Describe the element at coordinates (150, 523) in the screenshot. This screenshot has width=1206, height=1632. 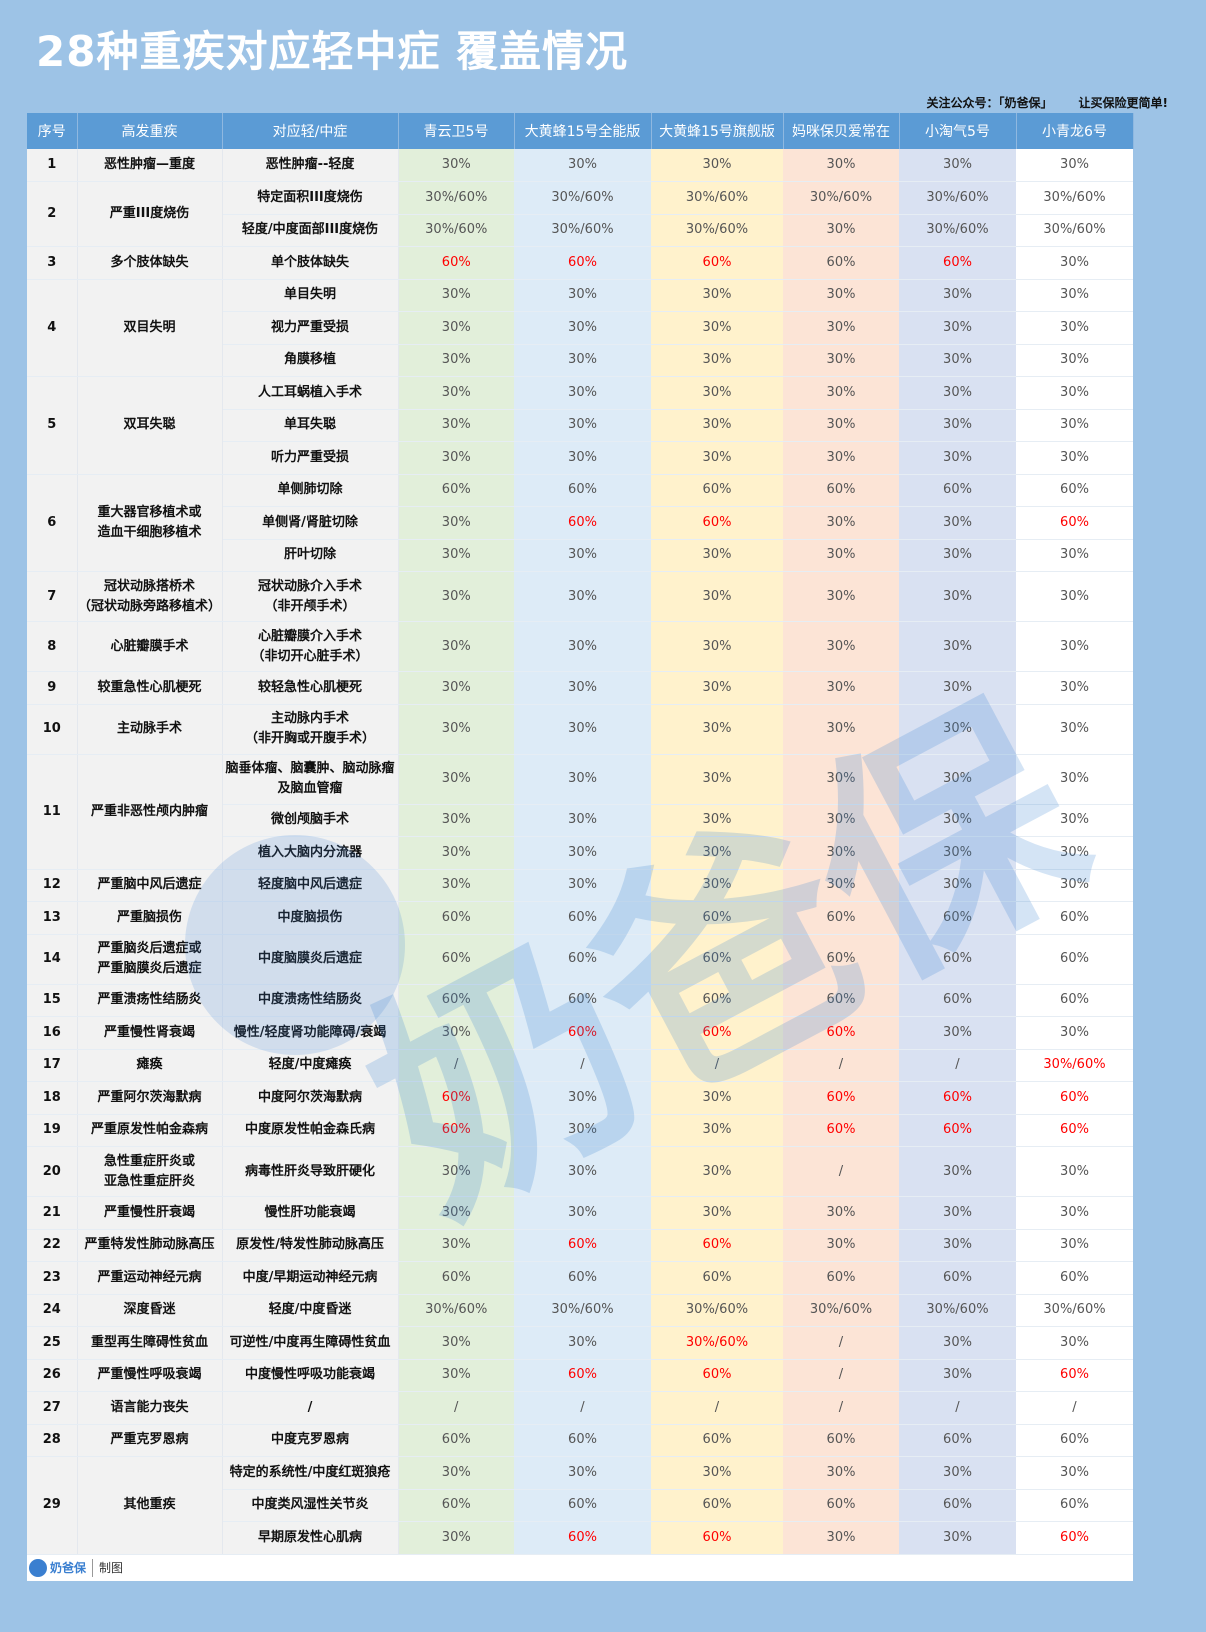
I see `major-disease: 重大器官移植术或 造血干细胞移植术` at that location.